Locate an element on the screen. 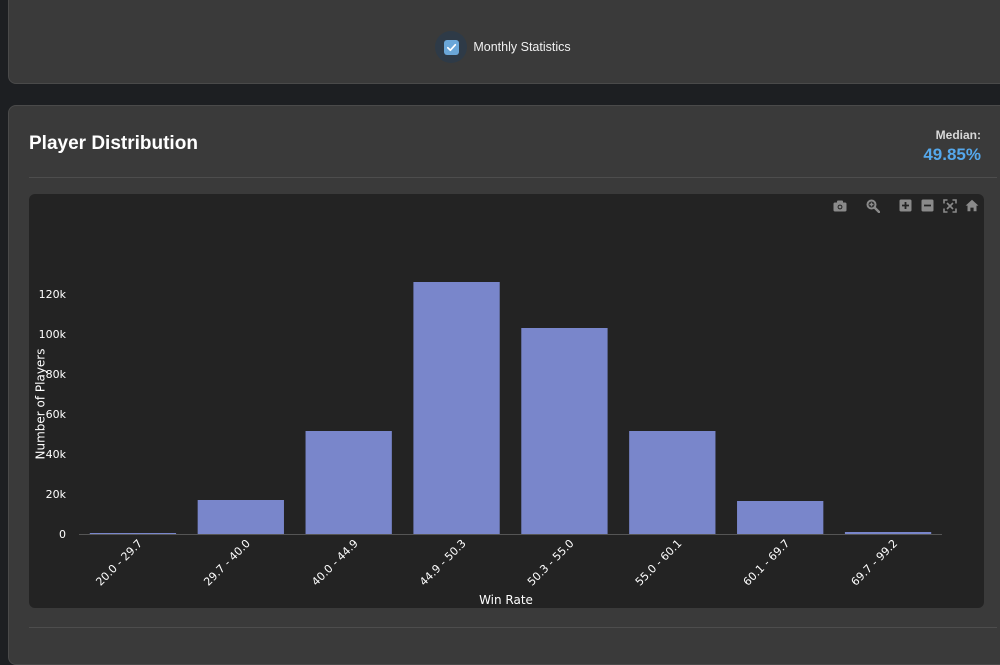  monthly-statistics-toggle: Monthly Statistics is located at coordinates (503, 47).